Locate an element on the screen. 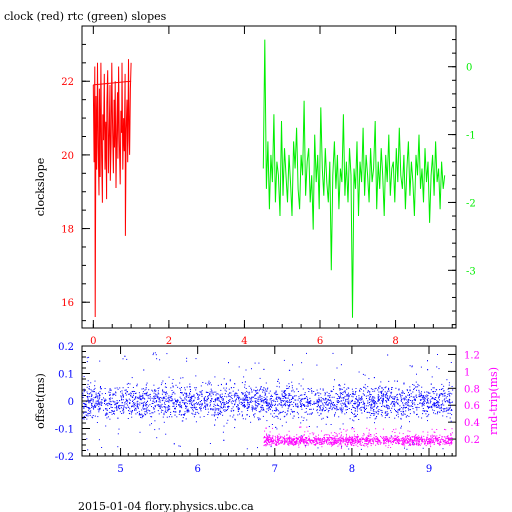  offset-y2-tick-label: 1 is located at coordinates (467, 372).